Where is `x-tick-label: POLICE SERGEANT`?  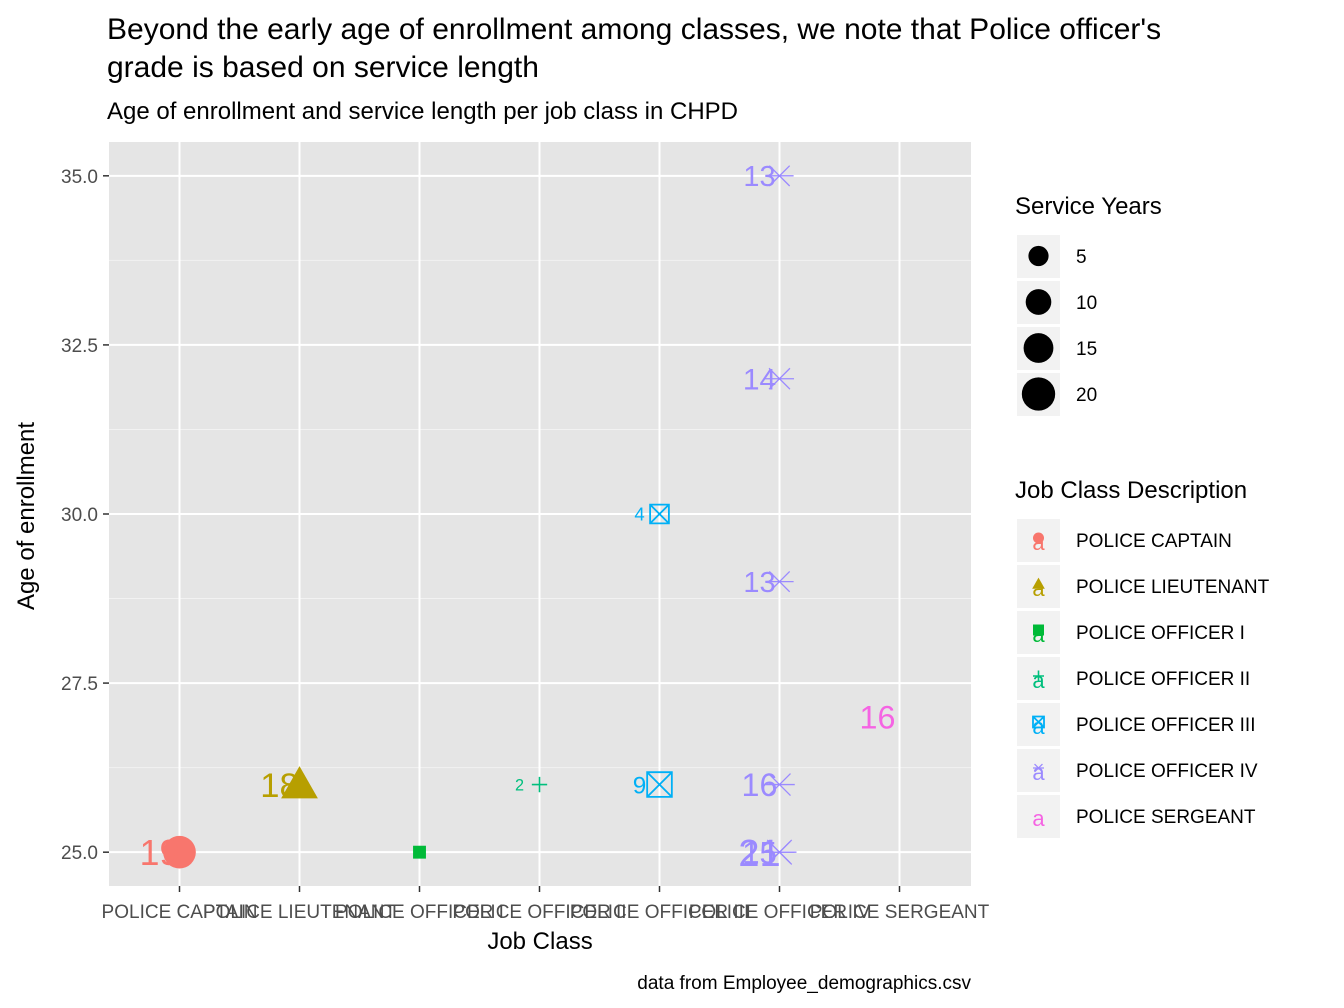
x-tick-label: POLICE SERGEANT is located at coordinates (900, 912).